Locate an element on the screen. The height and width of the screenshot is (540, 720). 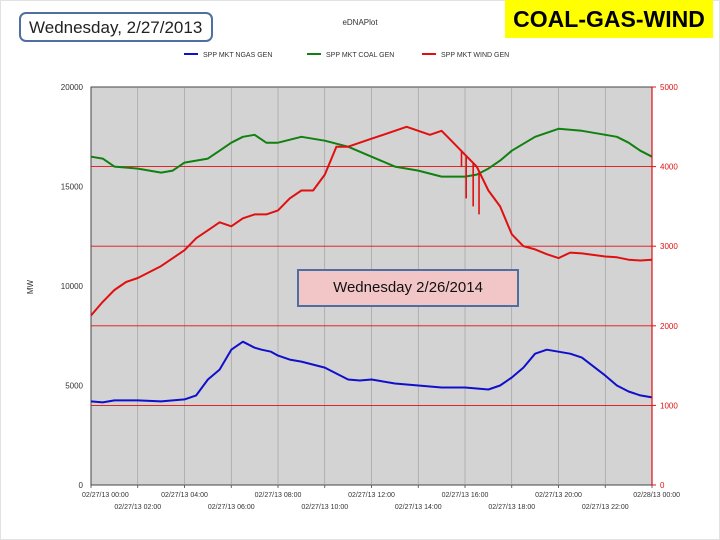
headline-banner: COAL-GAS-WIND is located at coordinates (609, 19).